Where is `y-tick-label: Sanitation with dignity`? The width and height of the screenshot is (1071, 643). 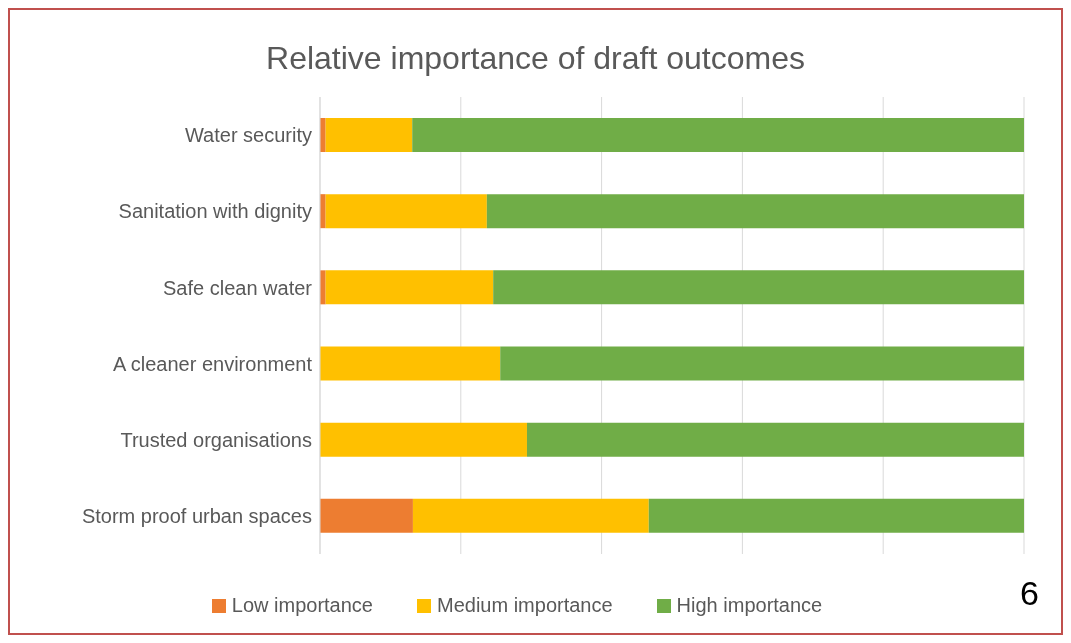 y-tick-label: Sanitation with dignity is located at coordinates (215, 211).